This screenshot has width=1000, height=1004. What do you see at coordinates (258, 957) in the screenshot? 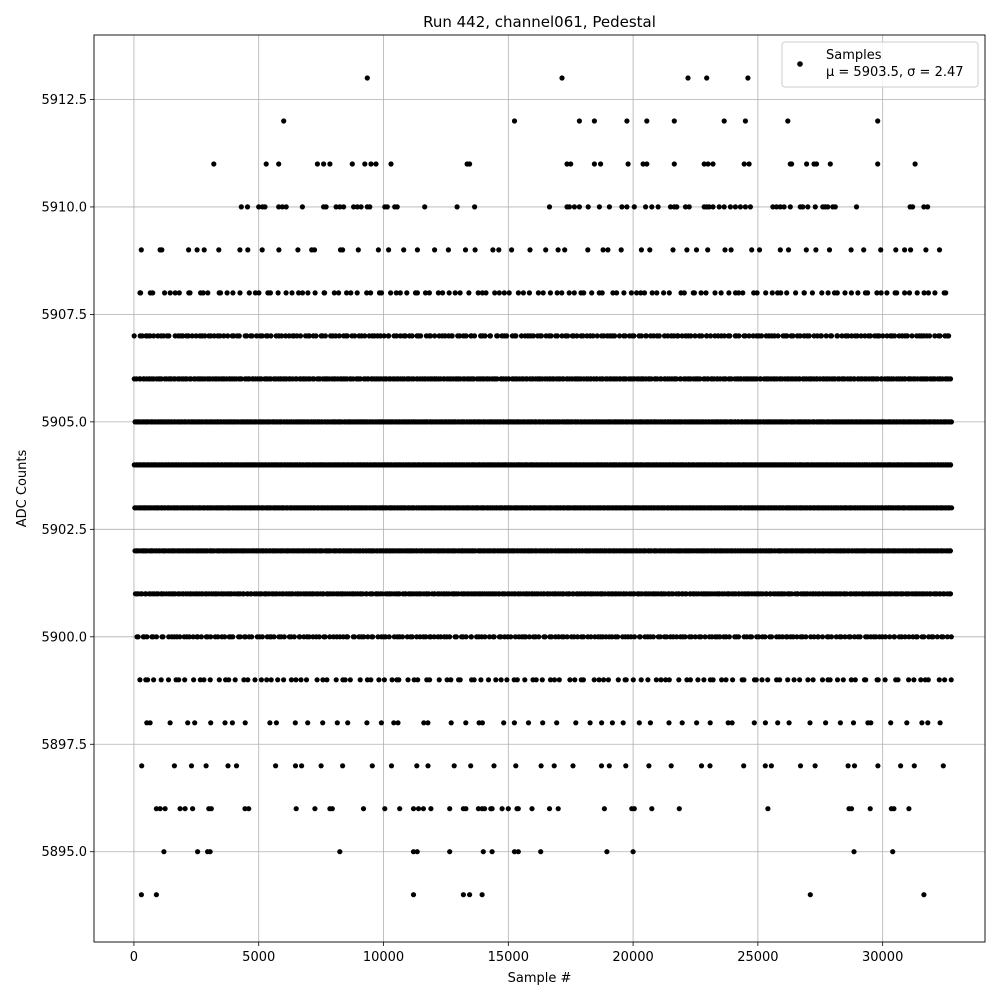
I see `x-tick-label: 5000` at bounding box center [258, 957].